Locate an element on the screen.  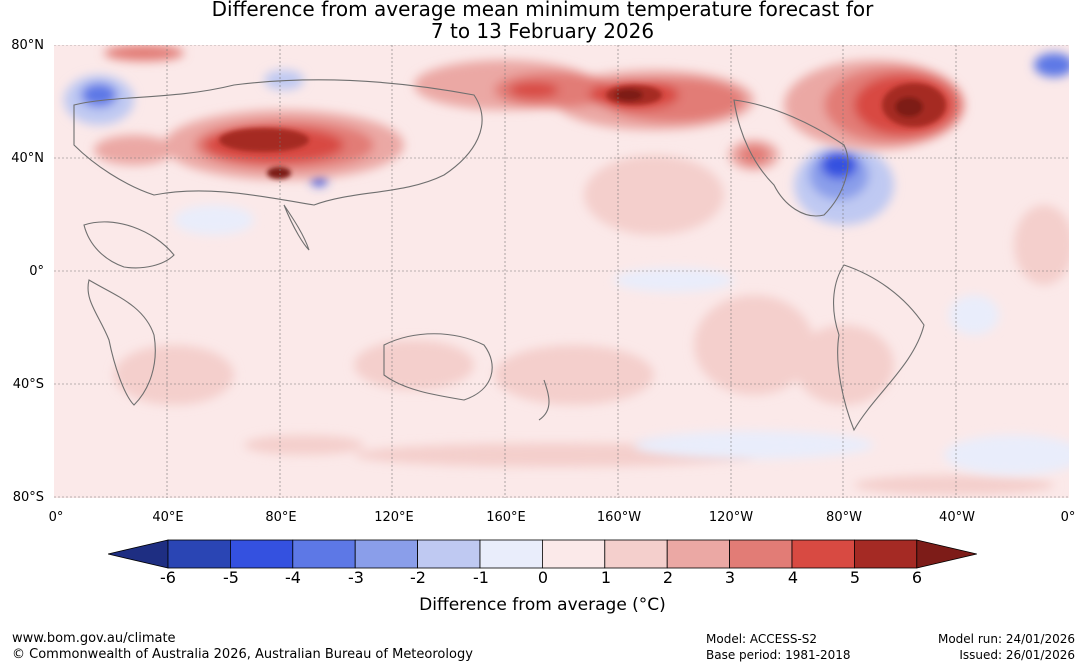
footer-website: www.bom.gov.au/climate is located at coordinates (94, 638).